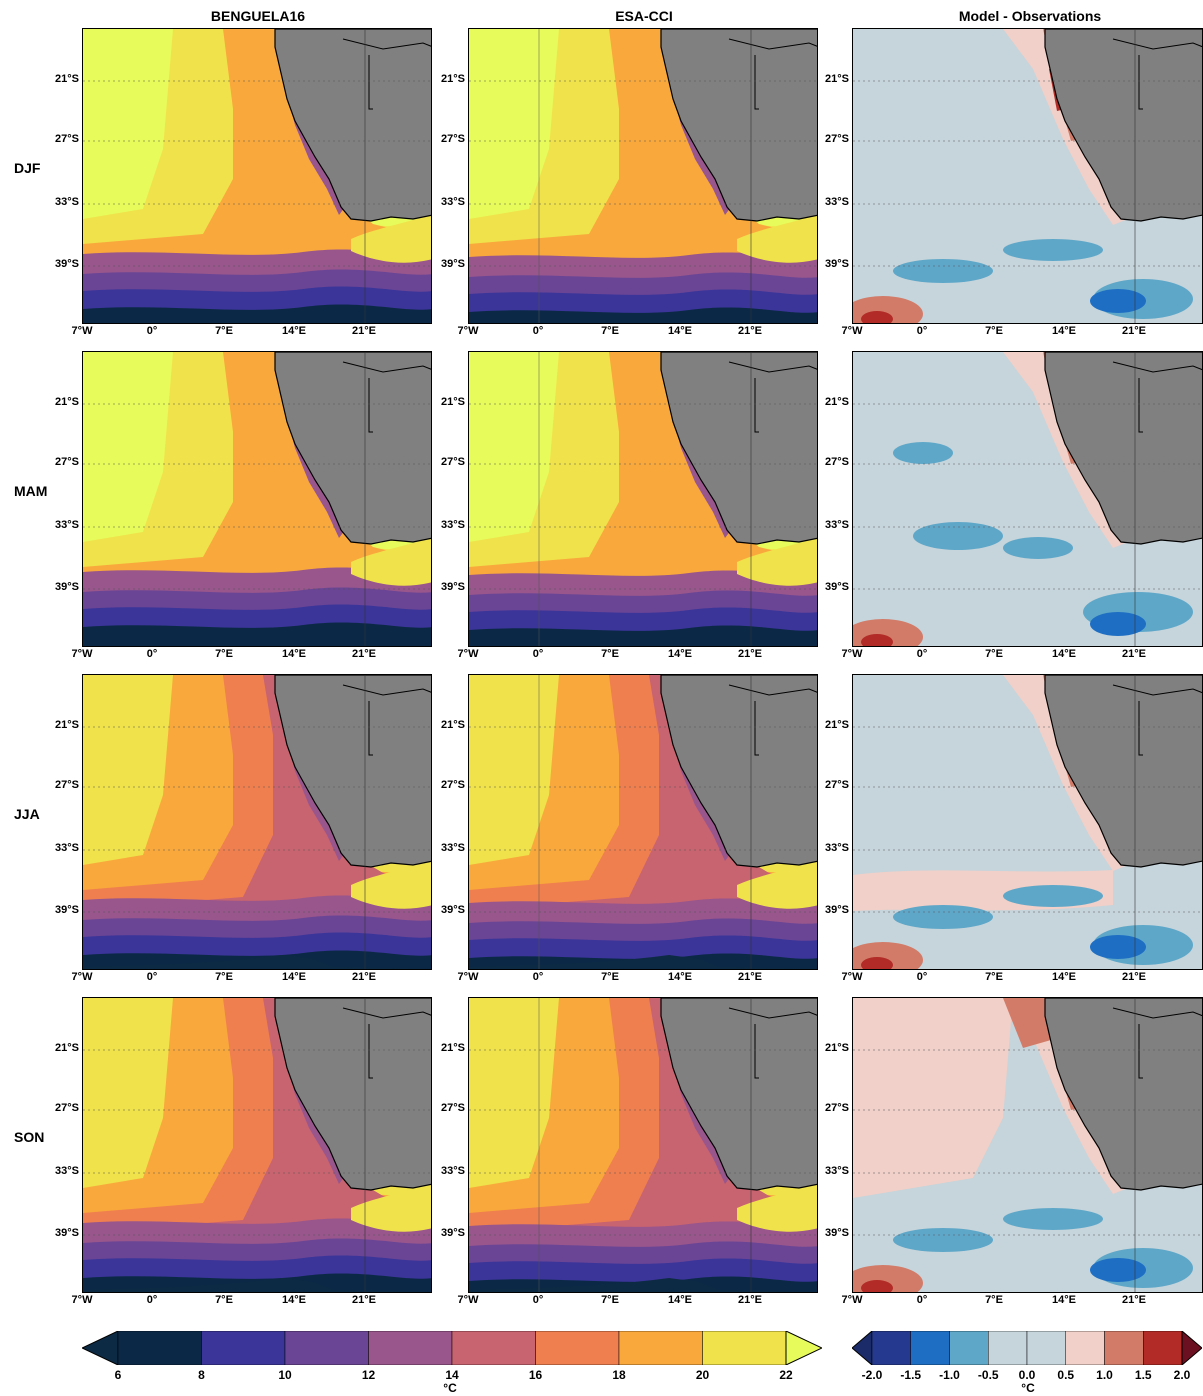 This screenshot has height=1396, width=1203. What do you see at coordinates (877, 1286) in the screenshot?
I see `diff-positive-core` at bounding box center [877, 1286].